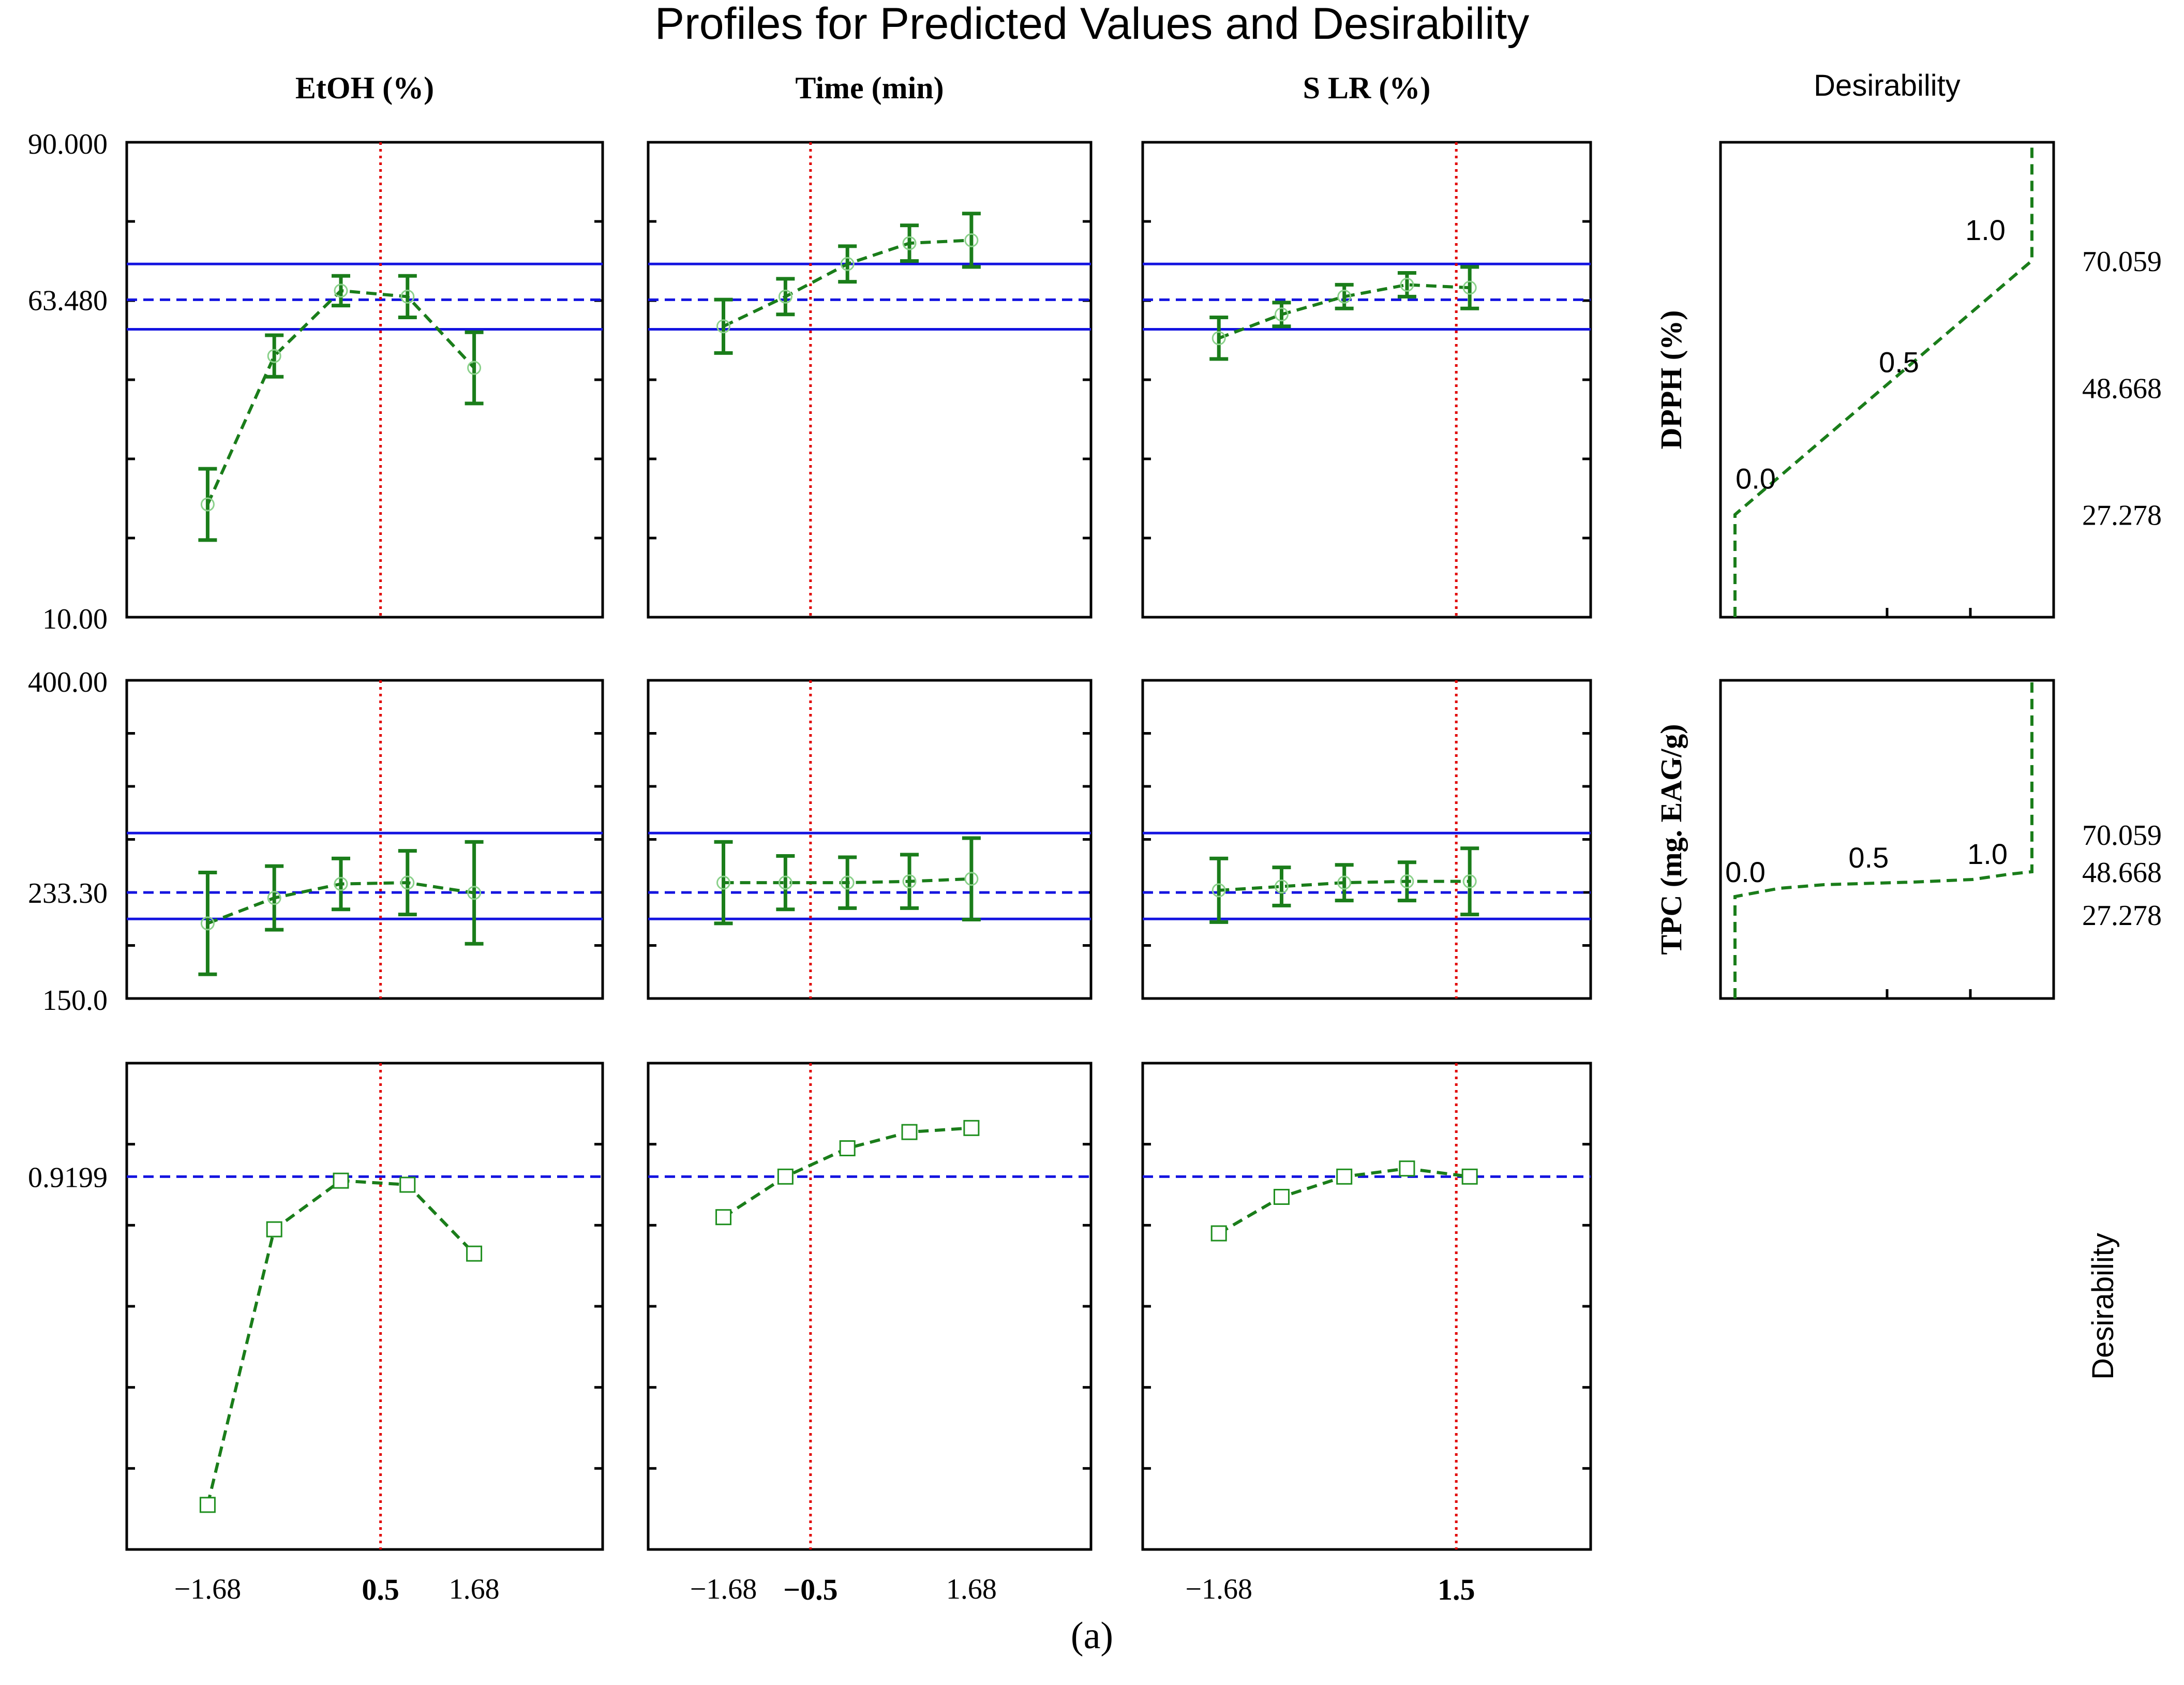 This screenshot has width=2184, height=1685. What do you see at coordinates (75, 1001) in the screenshot?
I see `y-tick-label-bottom: 150.0` at bounding box center [75, 1001].